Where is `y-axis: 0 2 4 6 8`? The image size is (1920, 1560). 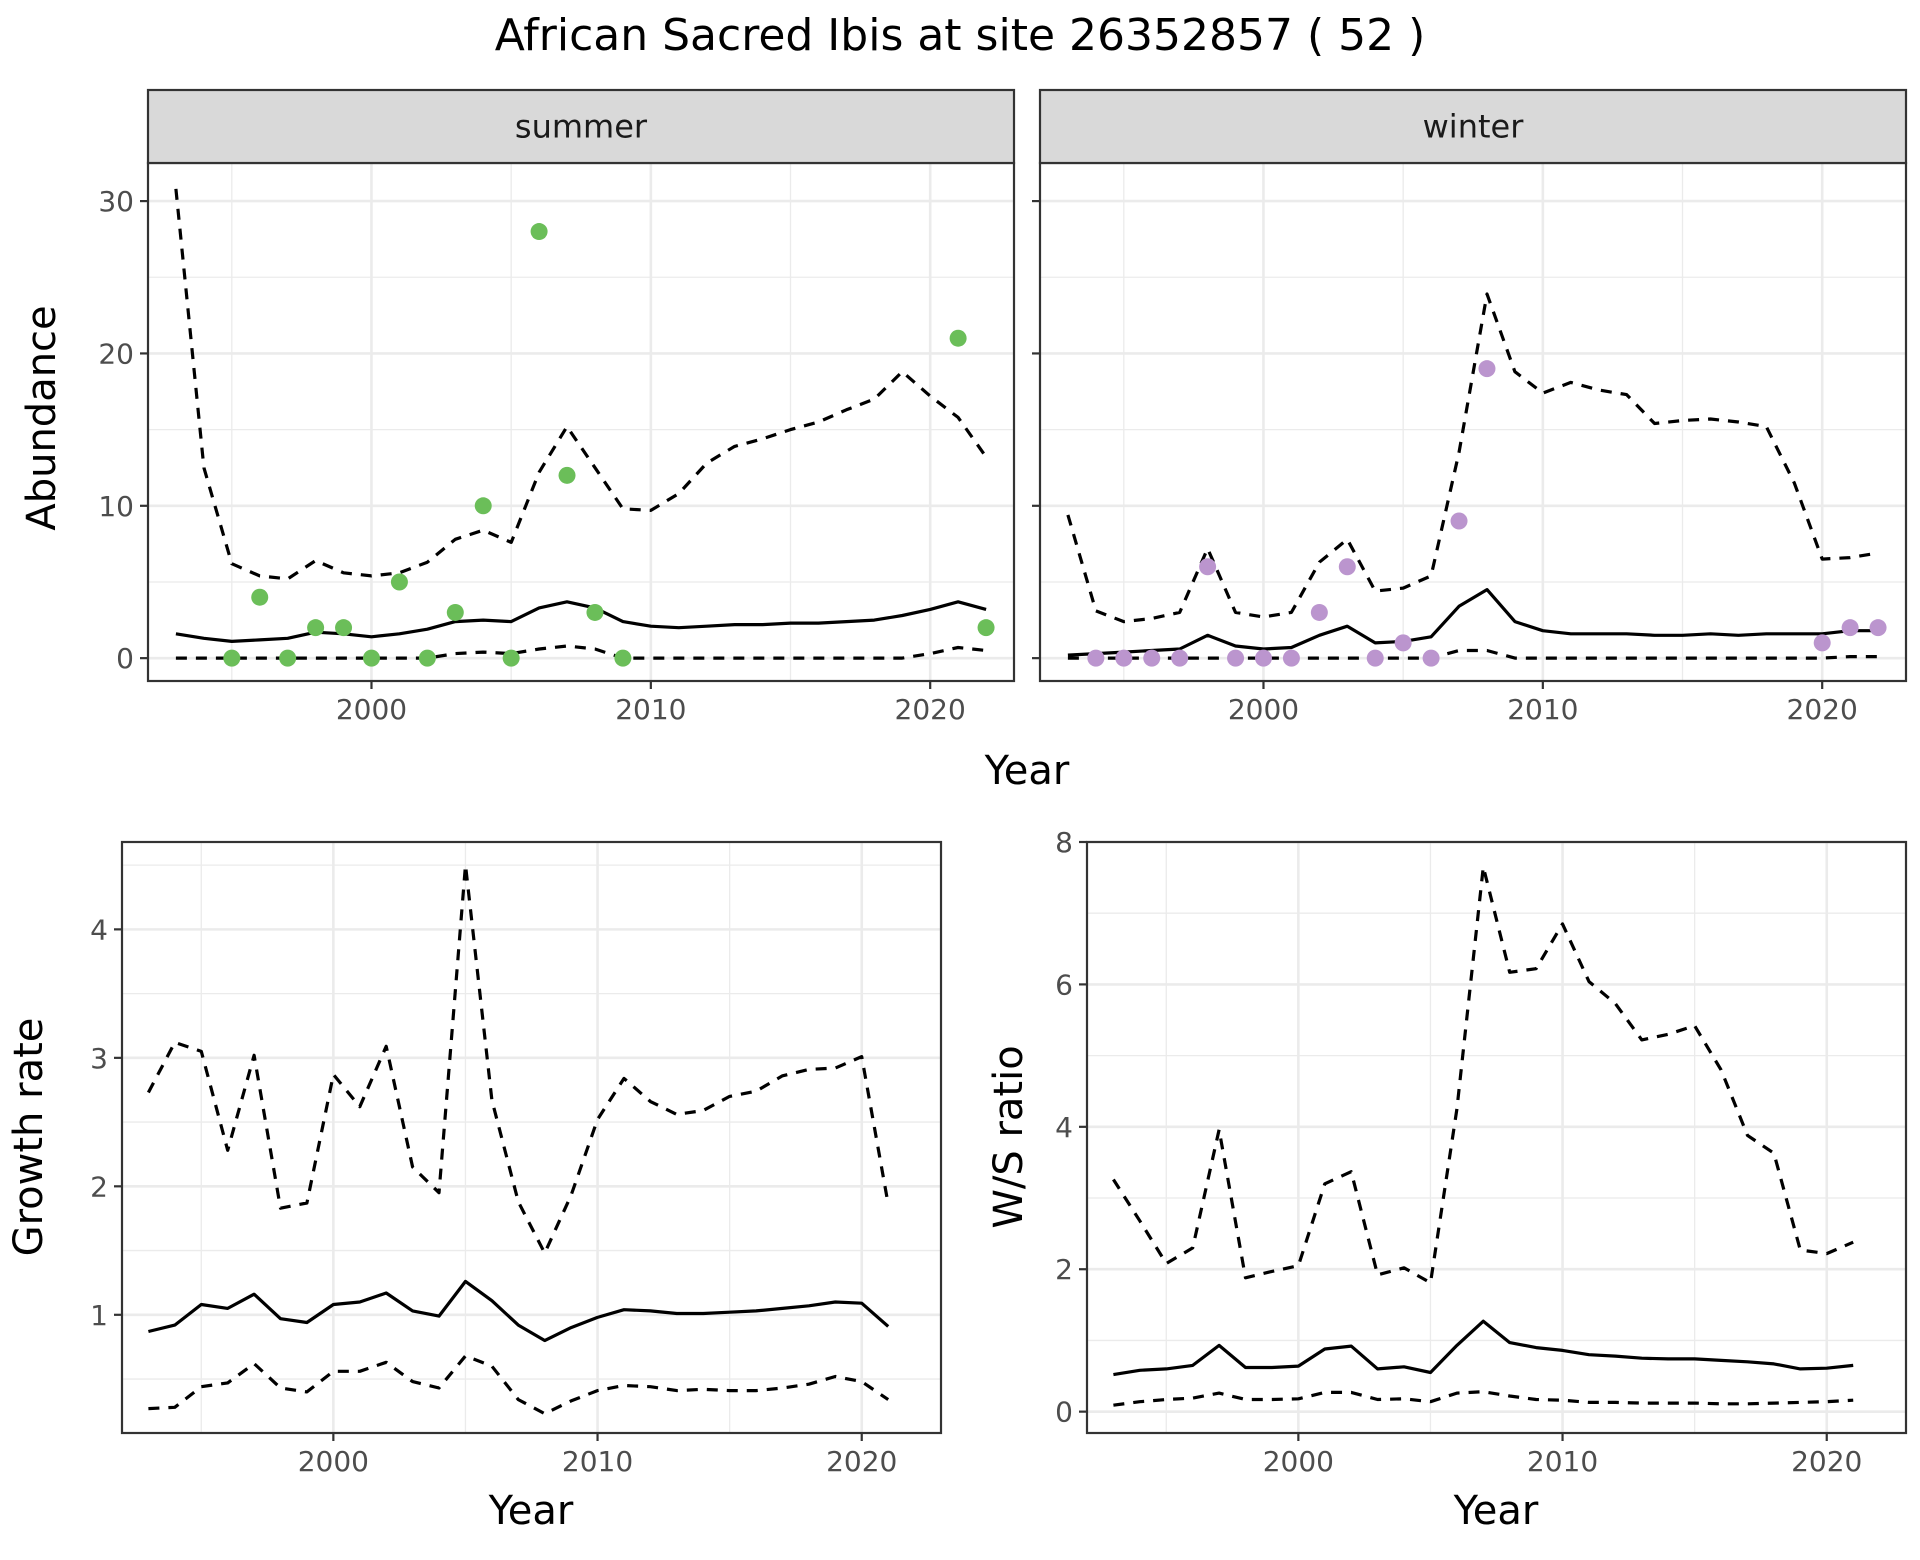 y-axis: 0 2 4 6 8 is located at coordinates (1071, 1127).